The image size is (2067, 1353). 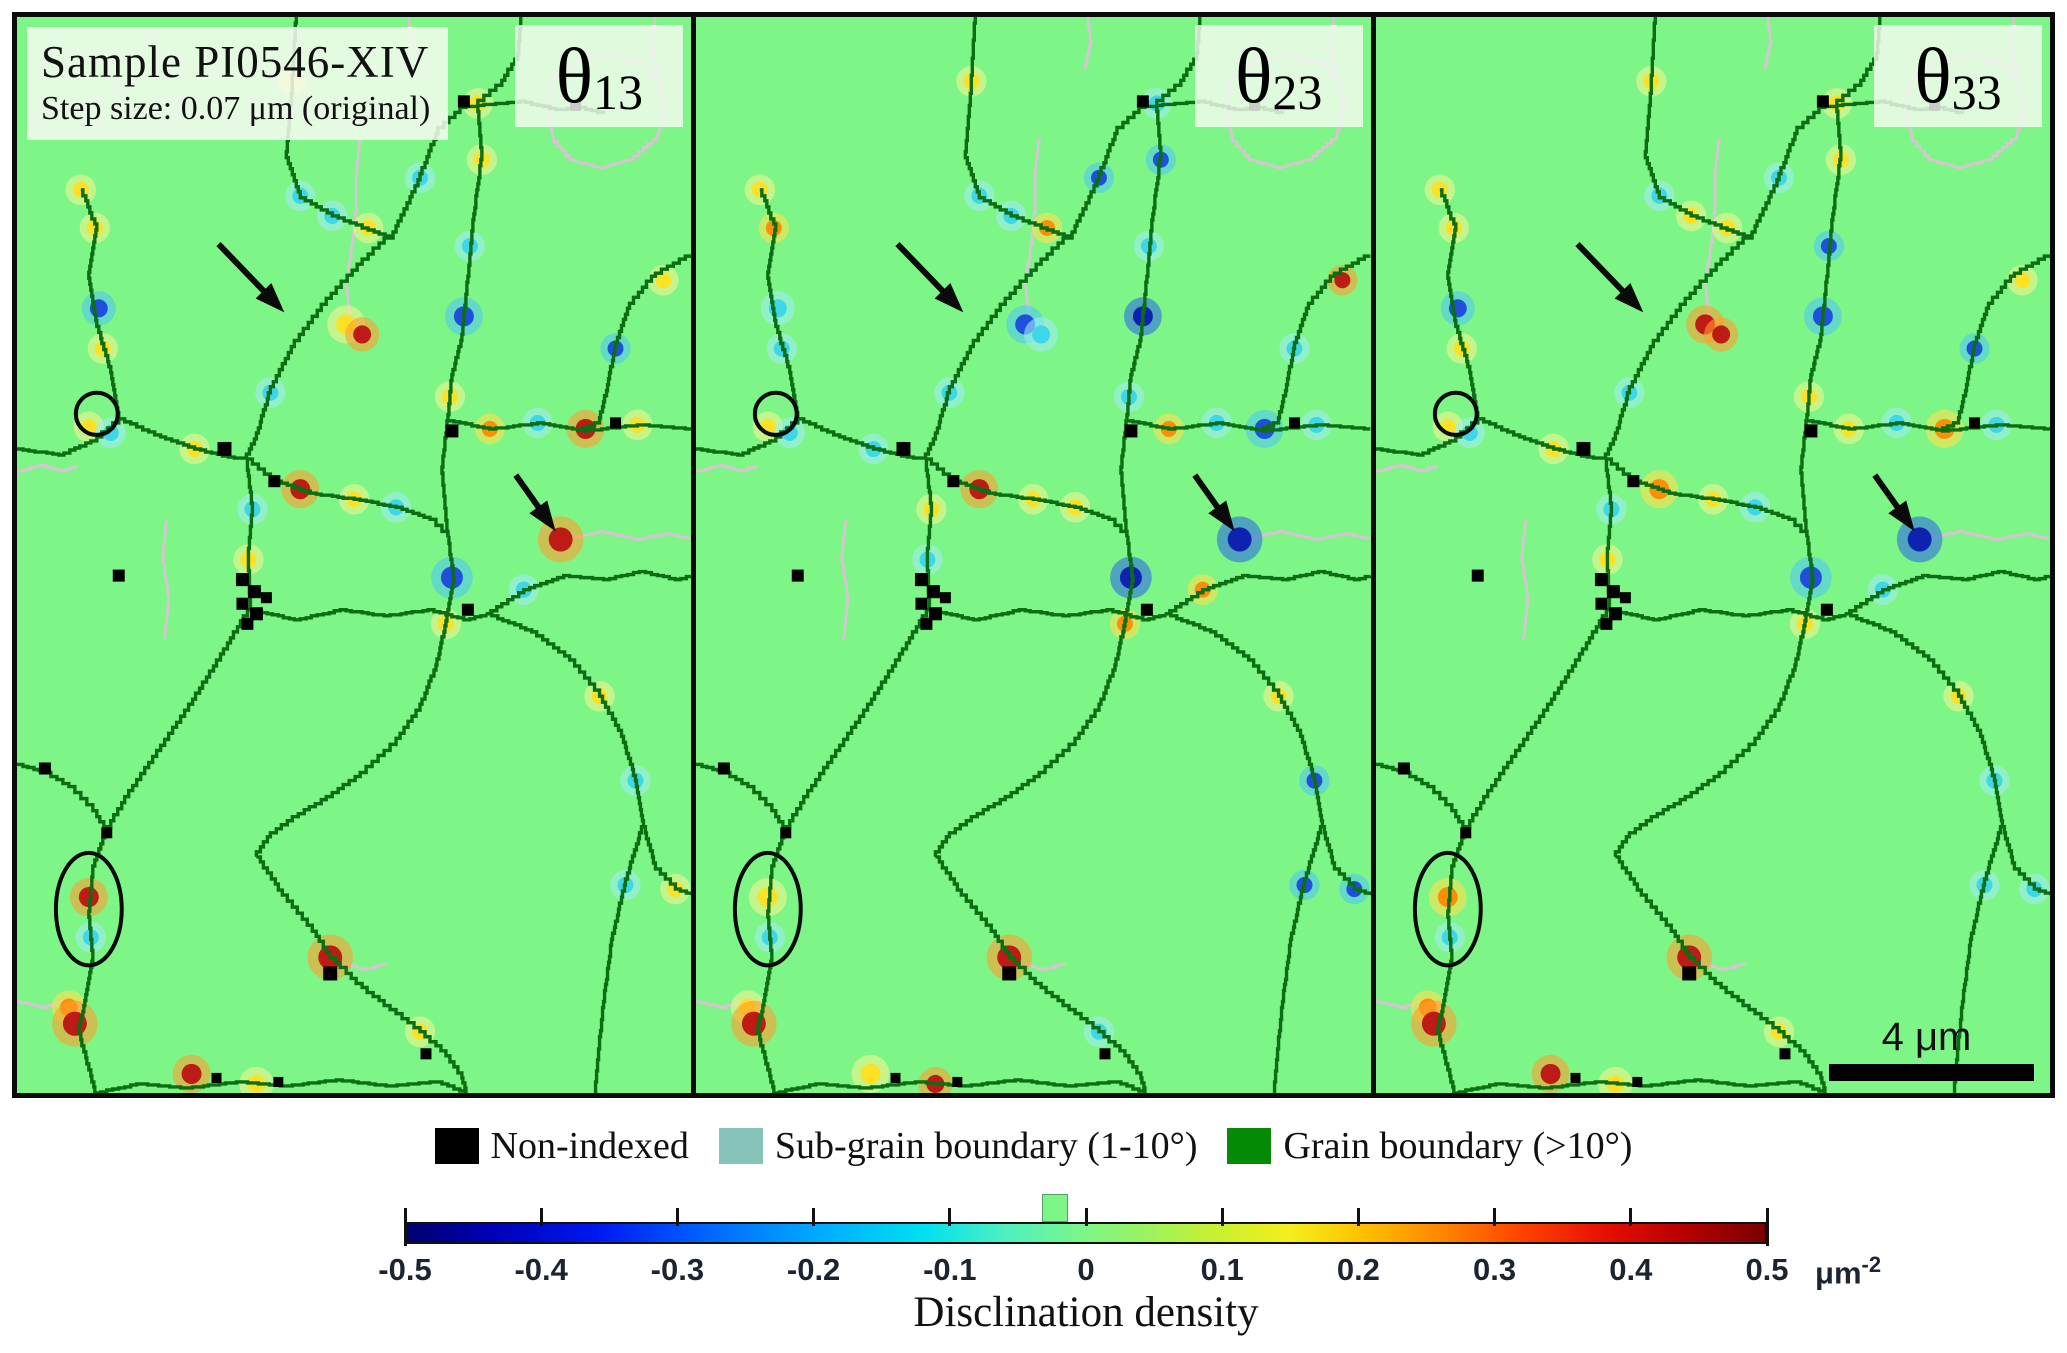 I want to click on colorbar-tick--0.4, so click(x=541, y=1217).